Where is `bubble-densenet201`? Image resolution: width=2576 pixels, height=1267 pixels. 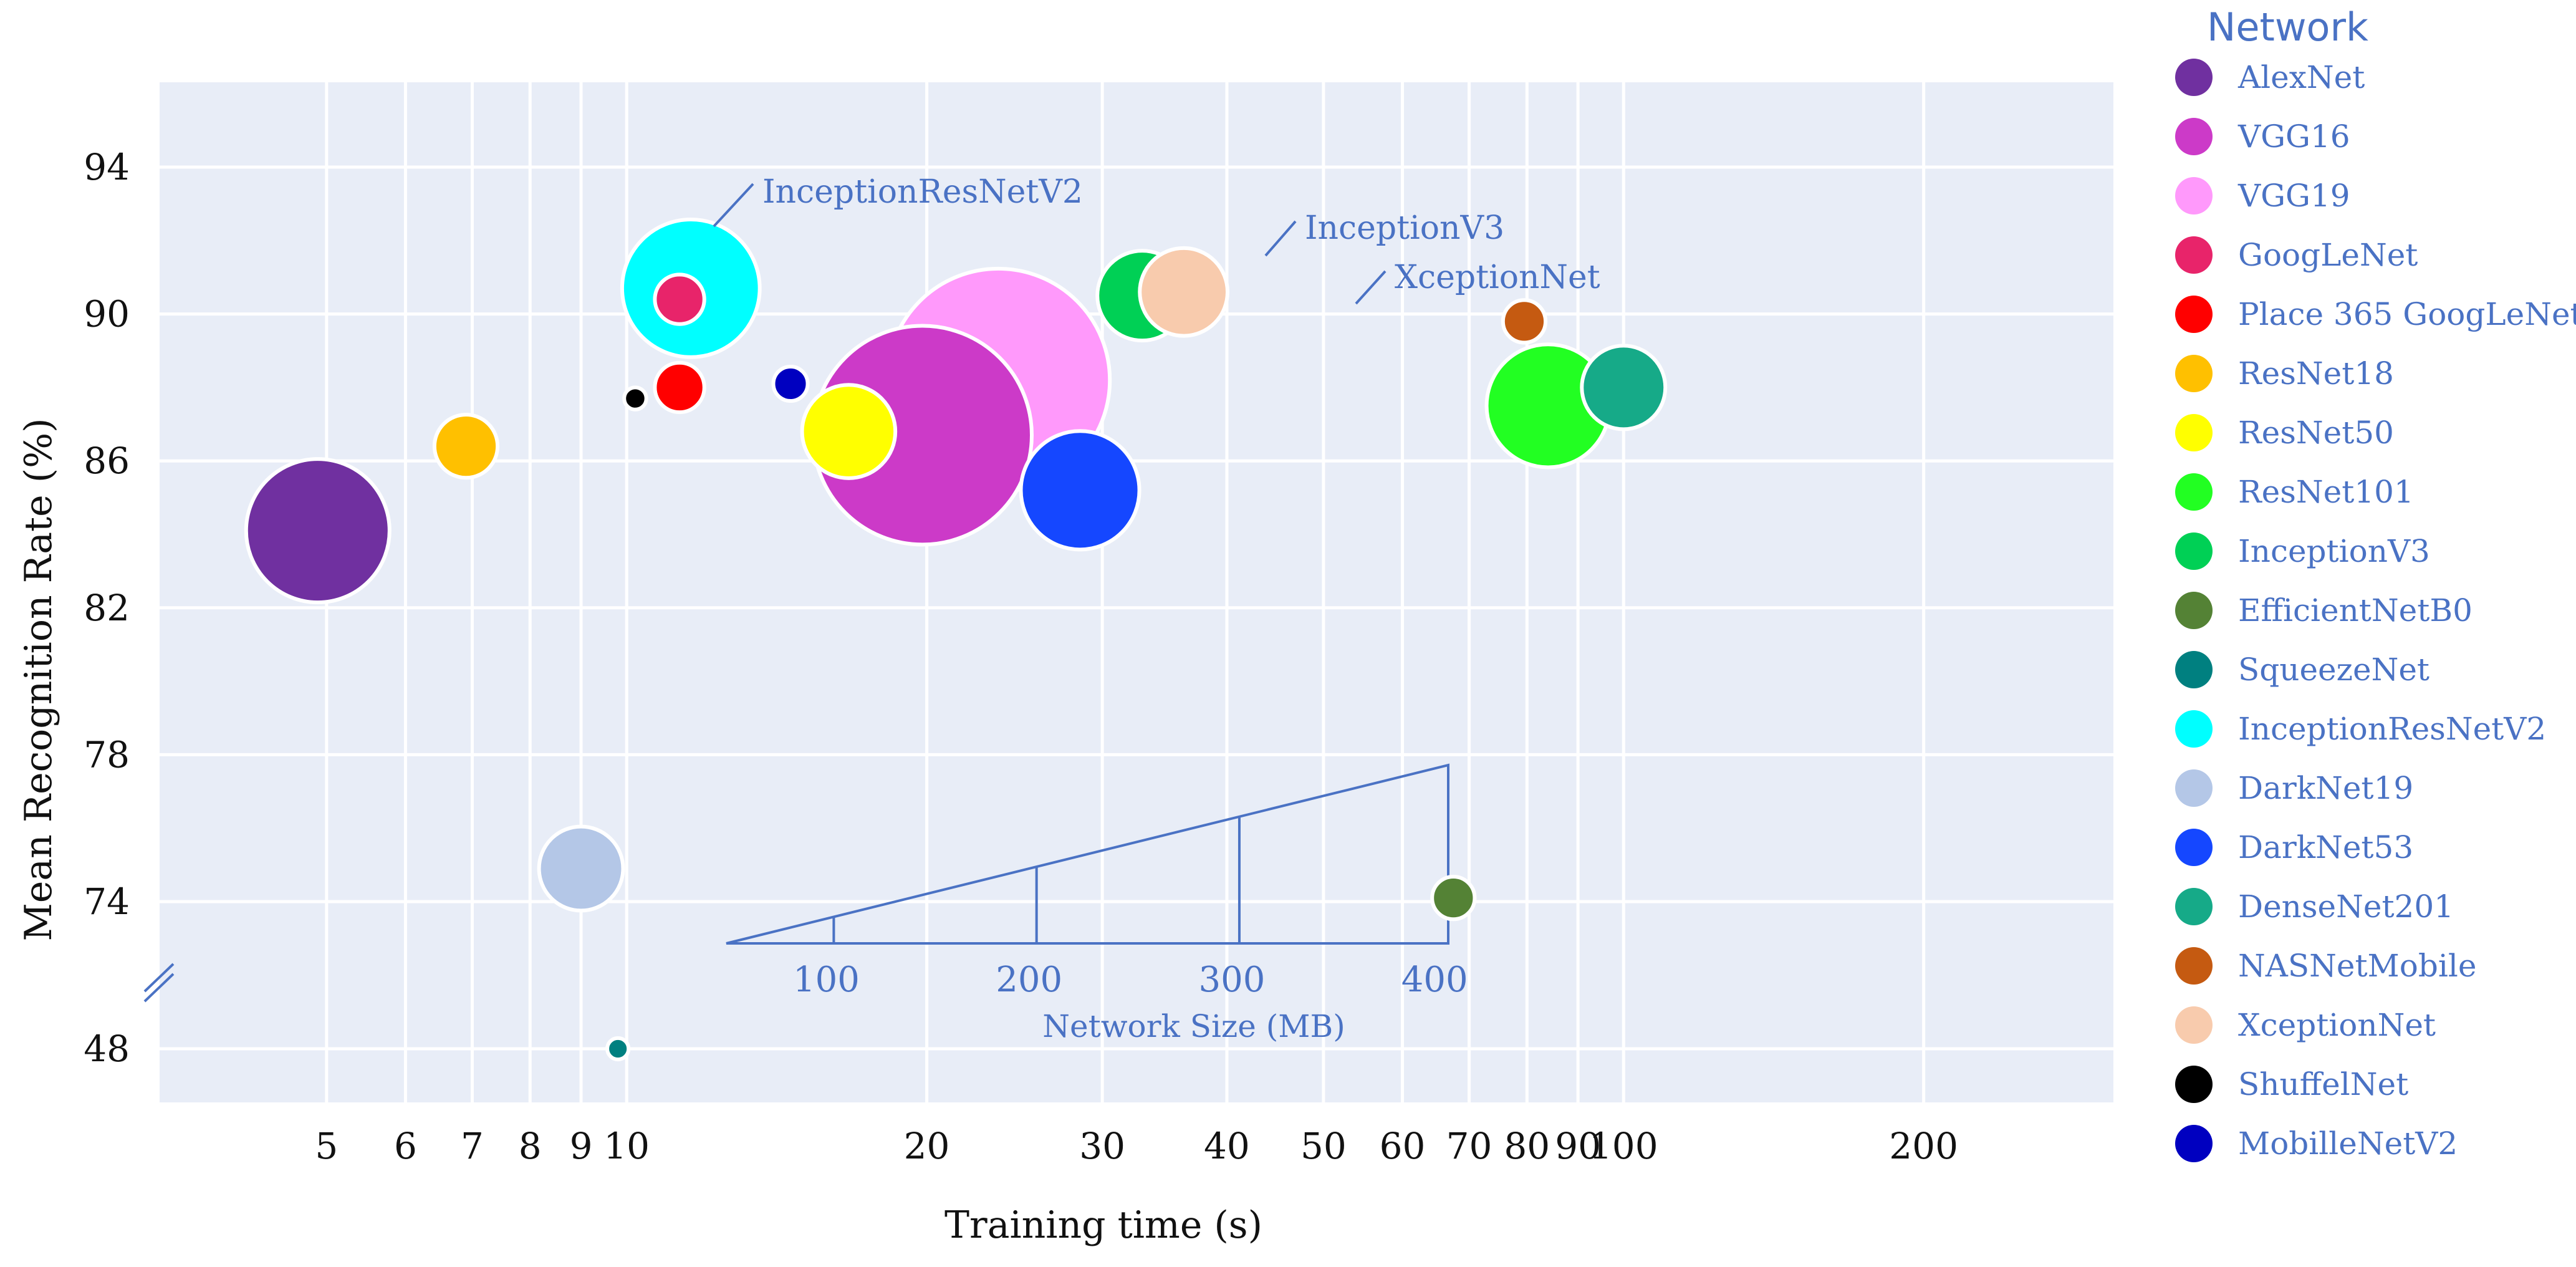
bubble-densenet201 is located at coordinates (1624, 387).